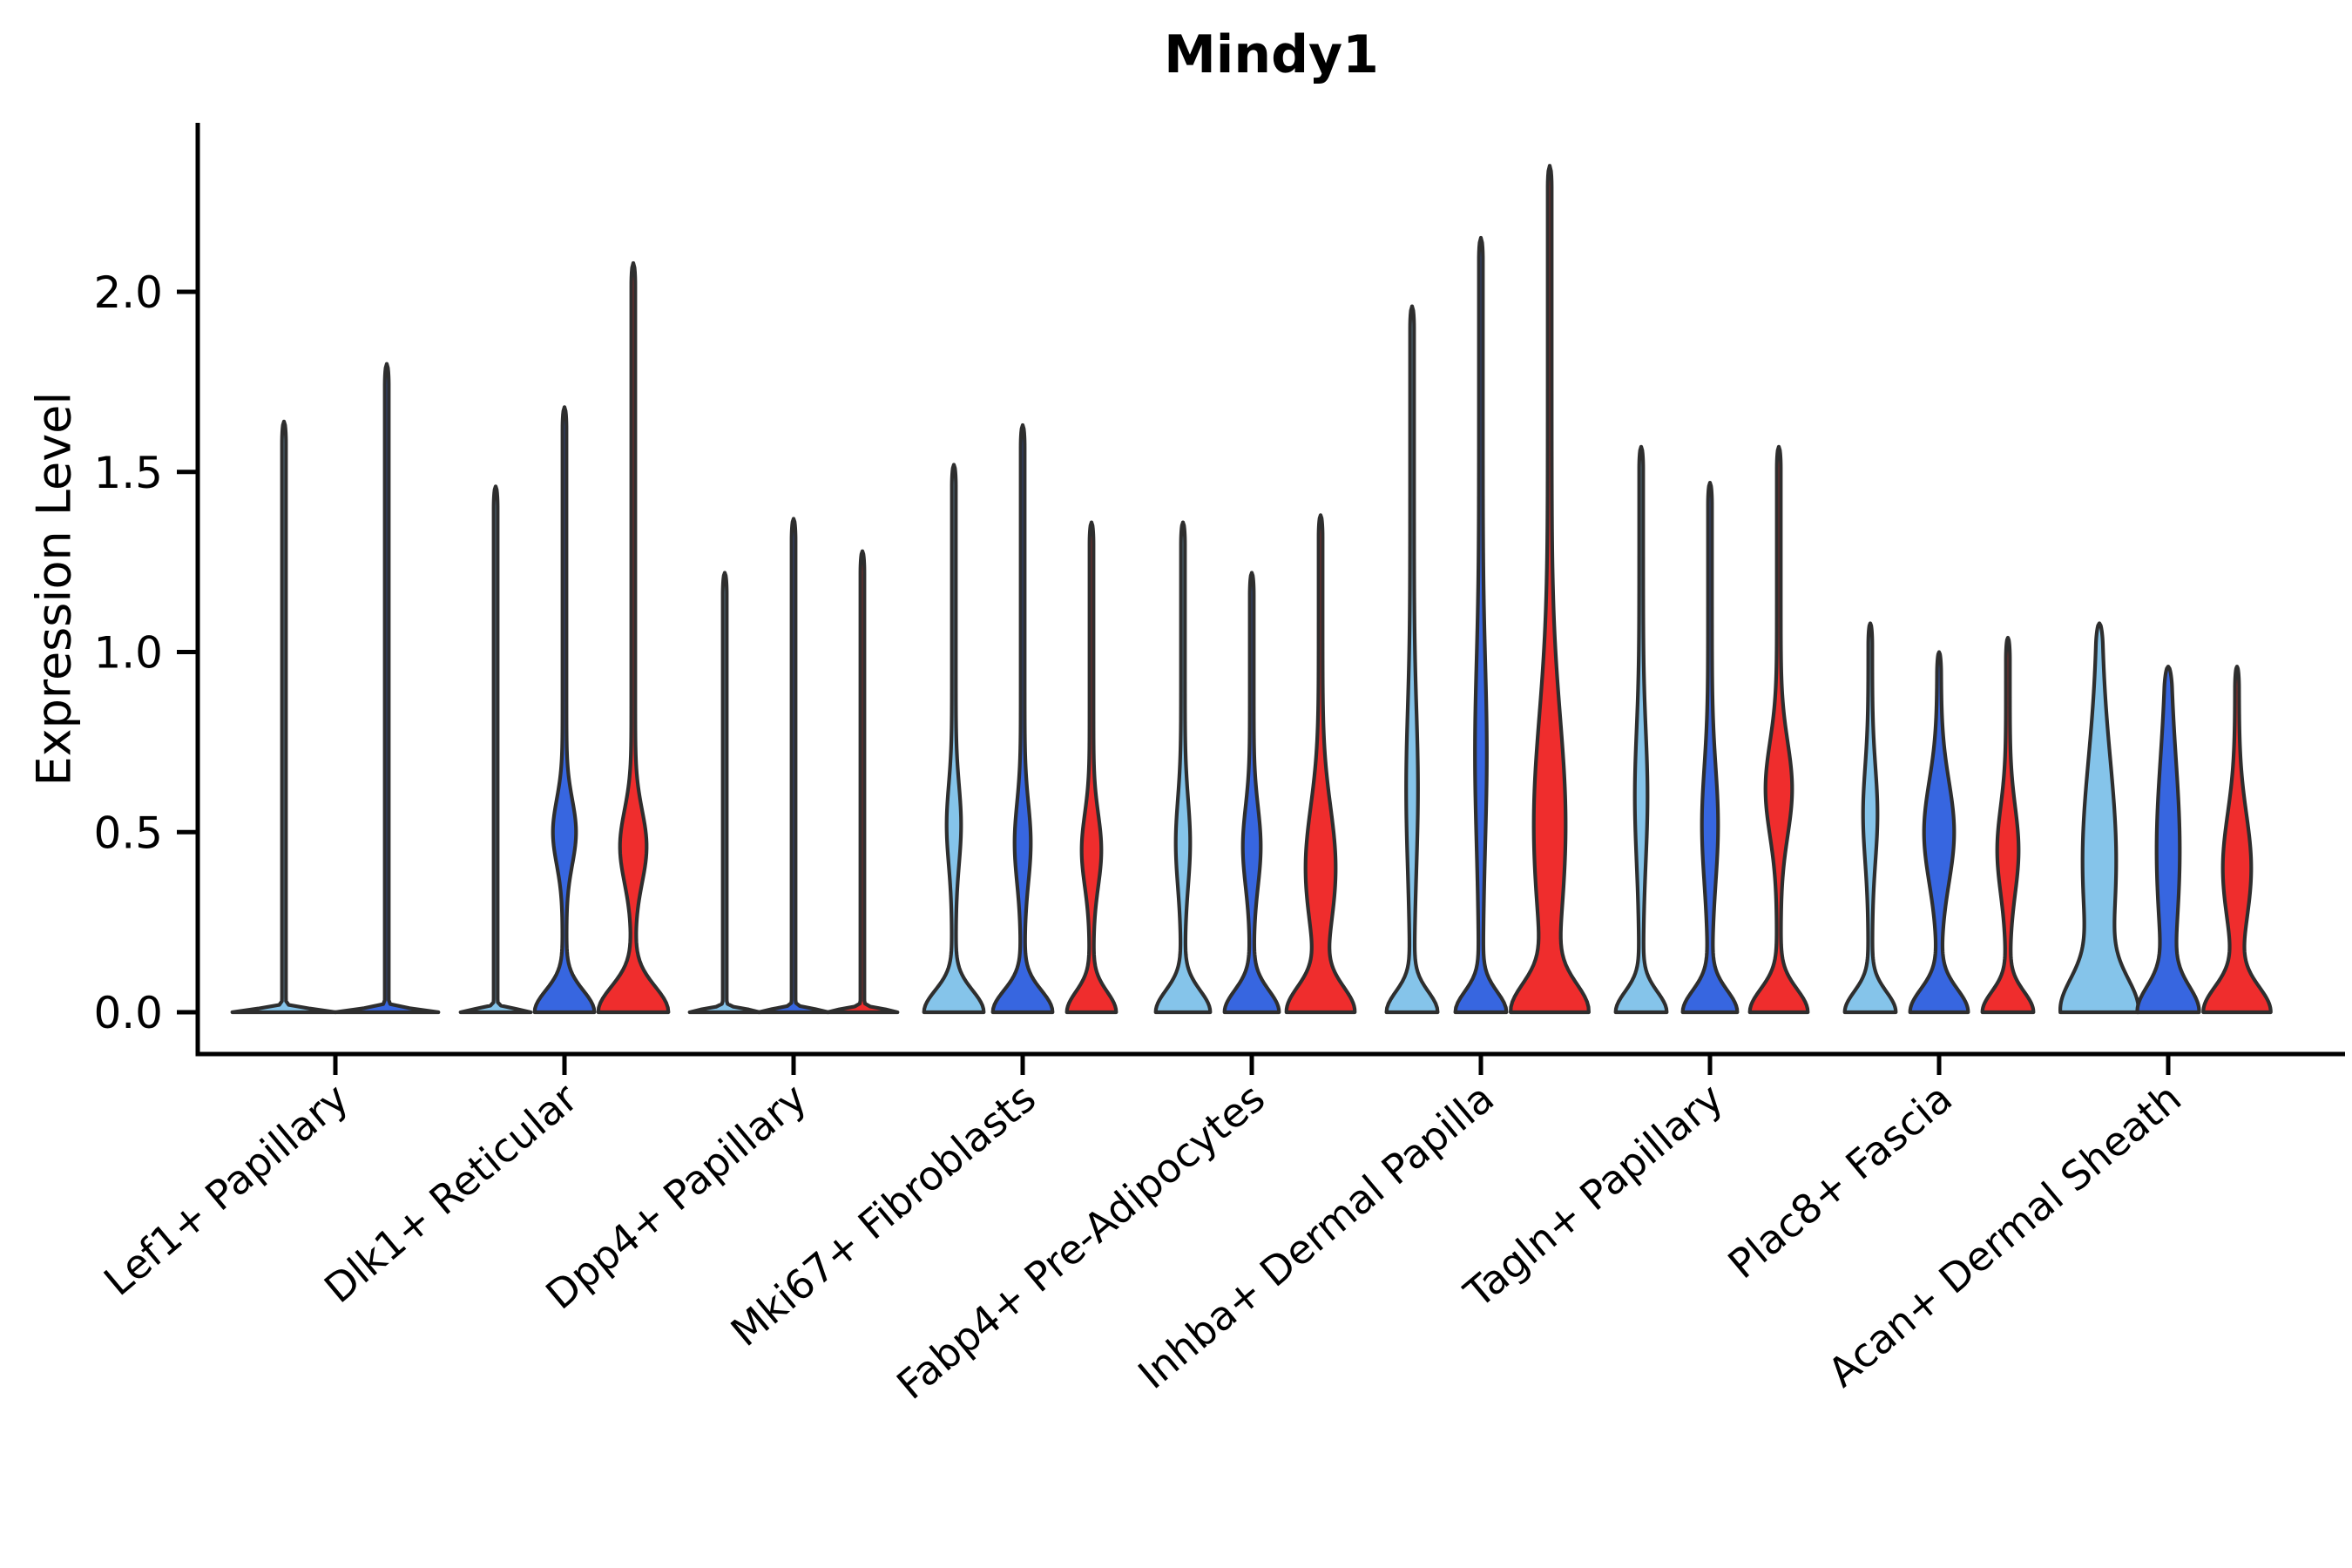  What do you see at coordinates (495, 749) in the screenshot?
I see `violin-1-light_blue` at bounding box center [495, 749].